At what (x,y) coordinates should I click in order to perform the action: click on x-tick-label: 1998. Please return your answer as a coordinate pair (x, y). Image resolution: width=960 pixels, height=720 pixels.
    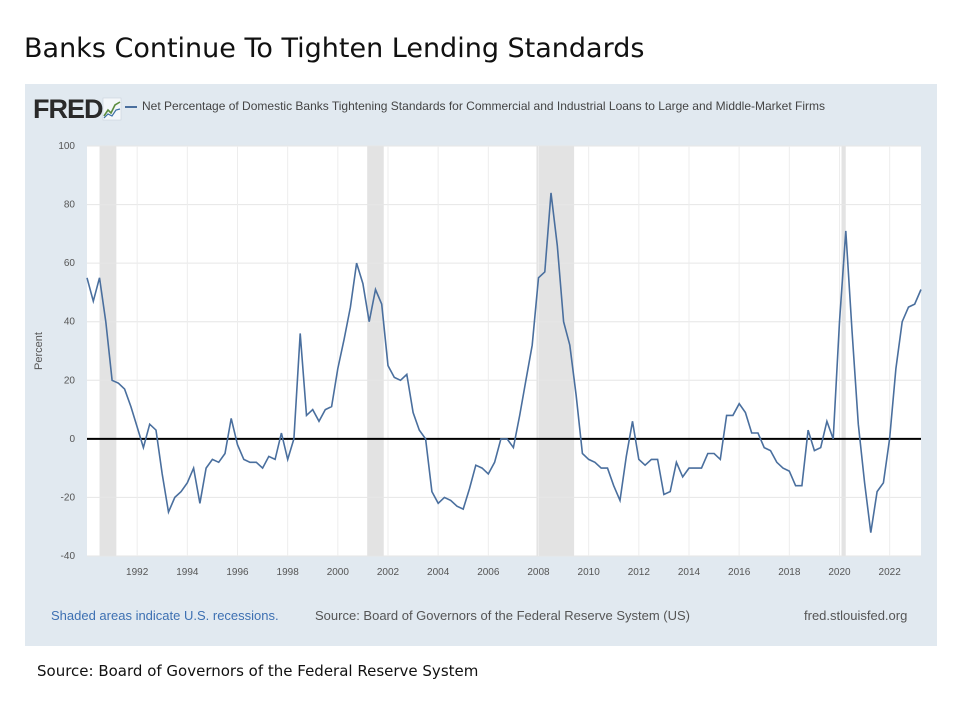
    Looking at the image, I should click on (288, 572).